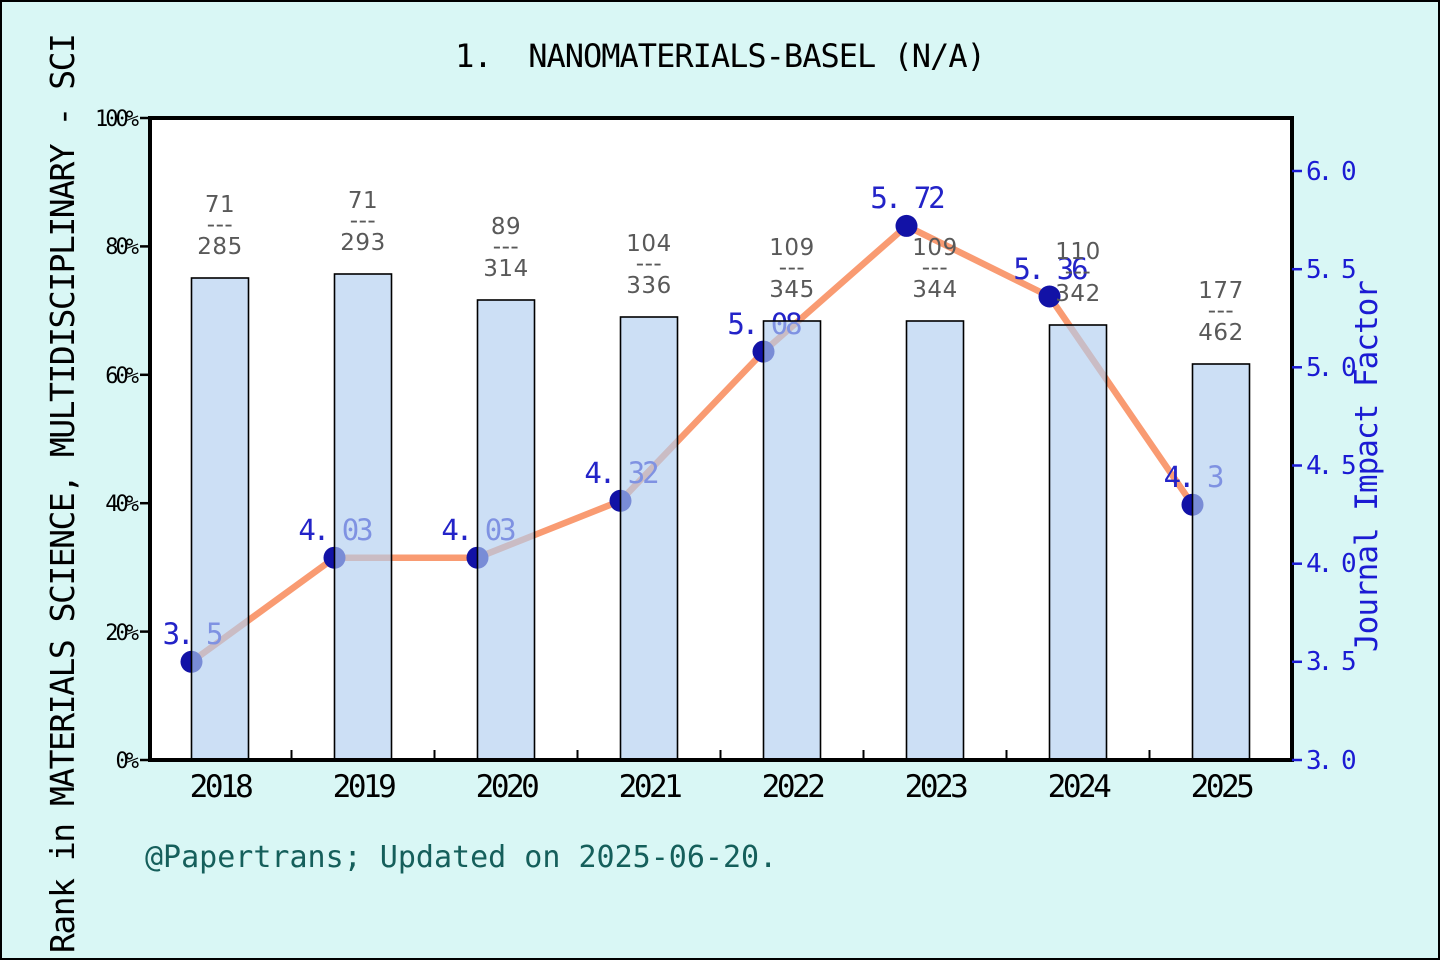  What do you see at coordinates (792, 540) in the screenshot?
I see `rank-bar-2022` at bounding box center [792, 540].